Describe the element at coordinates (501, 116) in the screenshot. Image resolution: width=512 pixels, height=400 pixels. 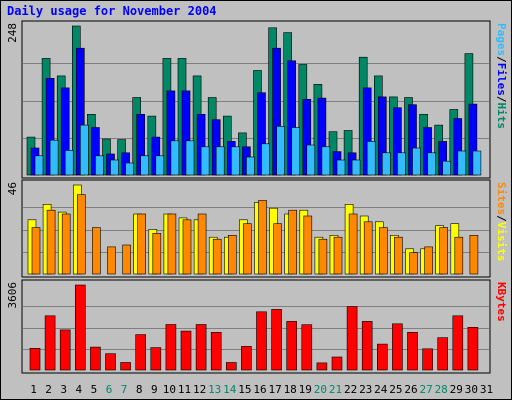
I see `panel-hits-legend-item-4: Hits` at that location.